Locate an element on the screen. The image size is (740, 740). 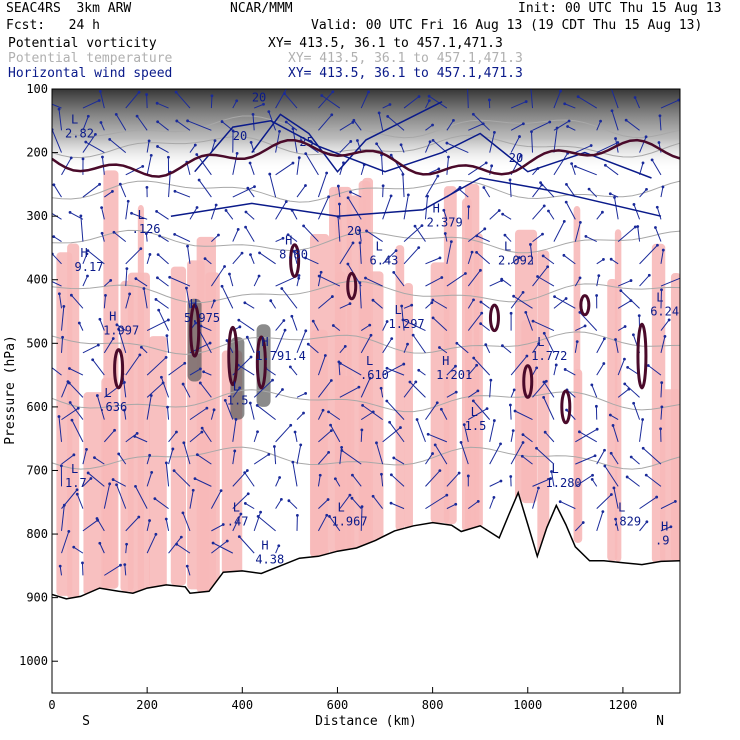
pv-extremum-kind: H is located at coordinates (445, 361).